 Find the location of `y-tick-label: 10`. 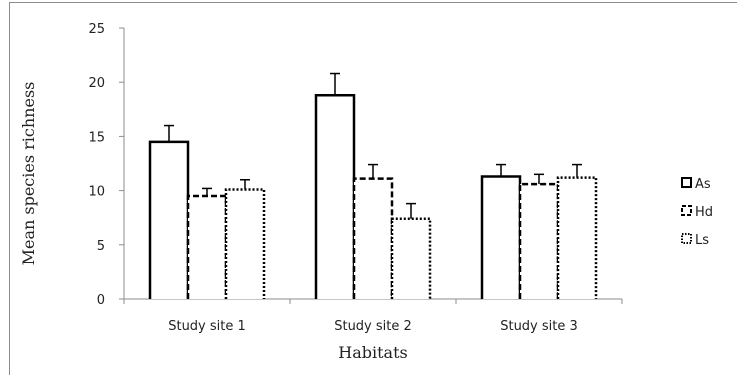

y-tick-label: 10 is located at coordinates (96, 192).